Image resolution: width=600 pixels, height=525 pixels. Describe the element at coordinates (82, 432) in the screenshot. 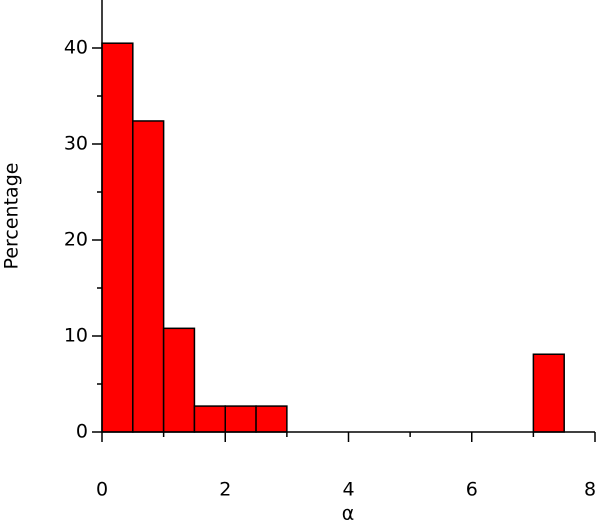

I see `y-tick-label: 0` at that location.